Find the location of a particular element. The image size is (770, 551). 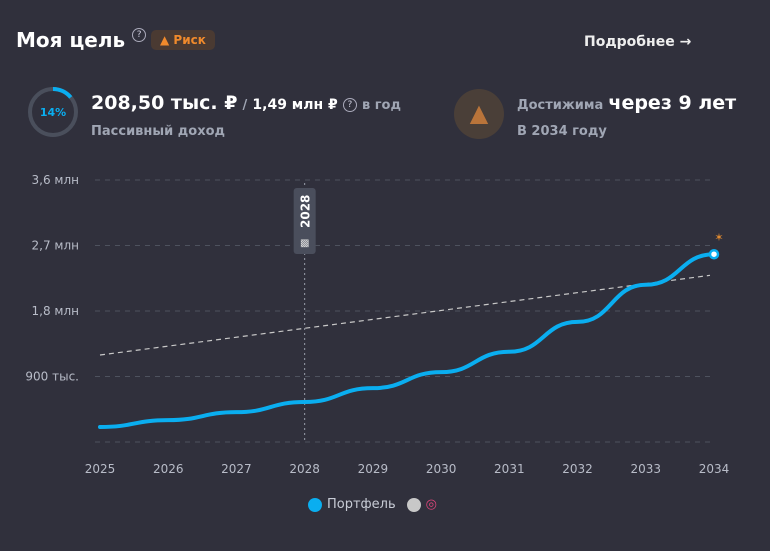

progress-label: 14% is located at coordinates (53, 112).